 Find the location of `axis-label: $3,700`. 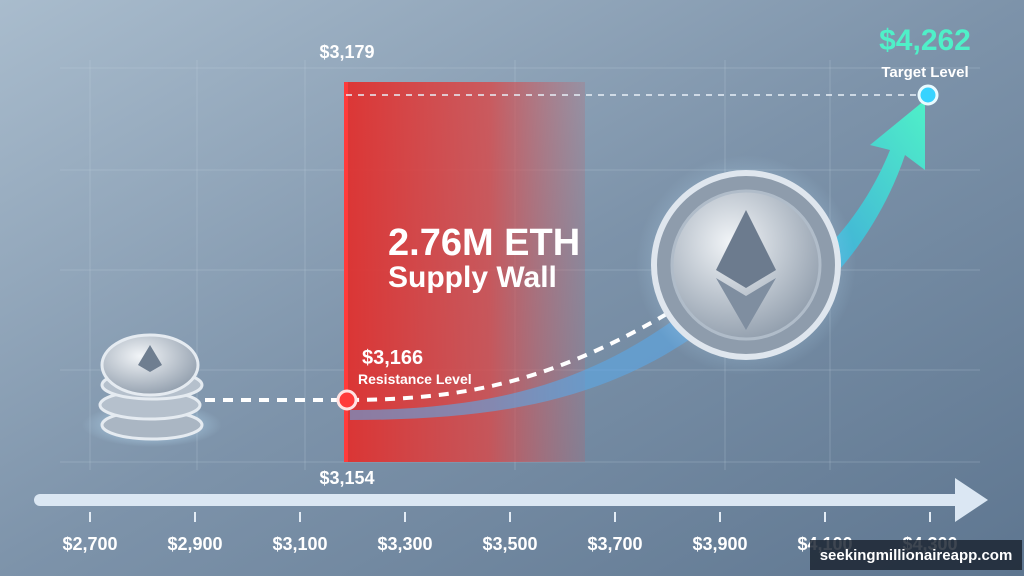

axis-label: $3,700 is located at coordinates (614, 544).